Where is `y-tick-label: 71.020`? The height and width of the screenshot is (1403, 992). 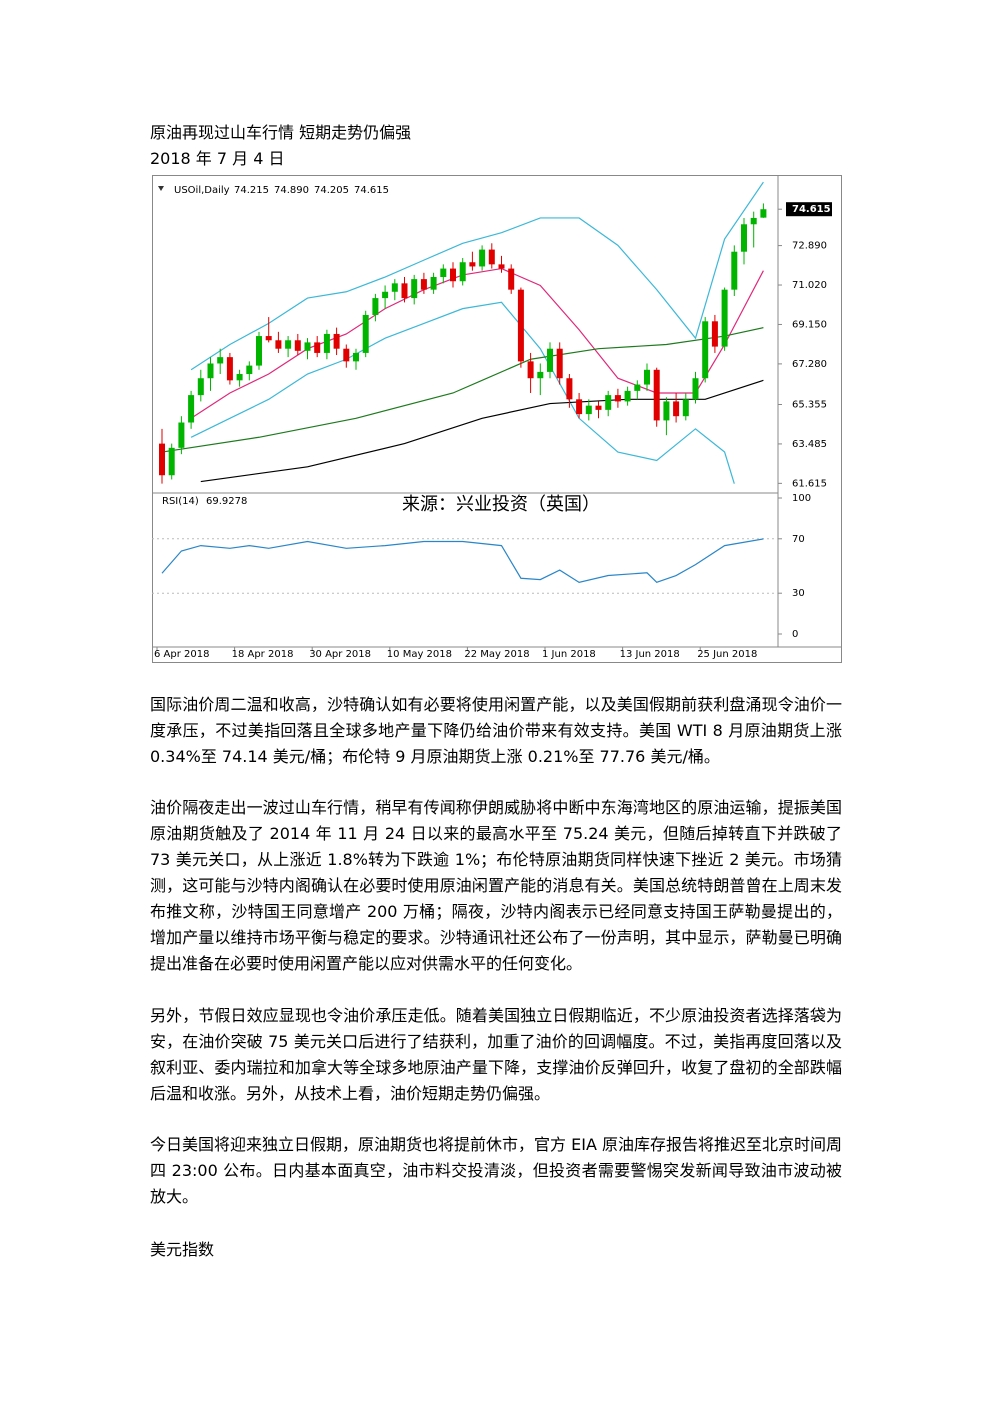 y-tick-label: 71.020 is located at coordinates (809, 285).